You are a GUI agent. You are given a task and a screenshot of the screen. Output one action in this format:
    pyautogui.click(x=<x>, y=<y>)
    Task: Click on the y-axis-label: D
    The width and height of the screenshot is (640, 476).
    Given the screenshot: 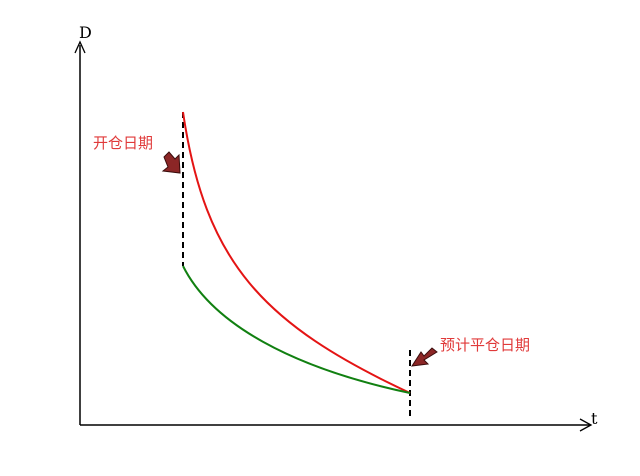 What is the action you would take?
    pyautogui.click(x=85, y=32)
    